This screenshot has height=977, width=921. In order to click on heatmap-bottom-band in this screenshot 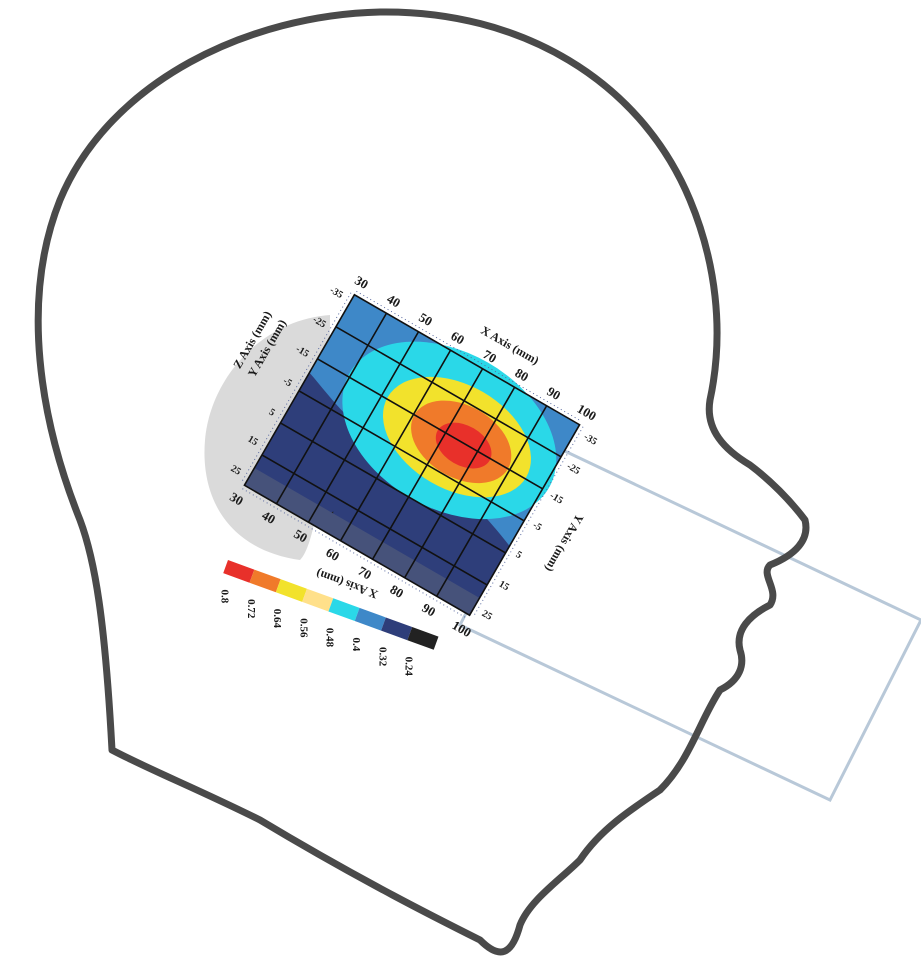, I will do `click(362, 541)`.